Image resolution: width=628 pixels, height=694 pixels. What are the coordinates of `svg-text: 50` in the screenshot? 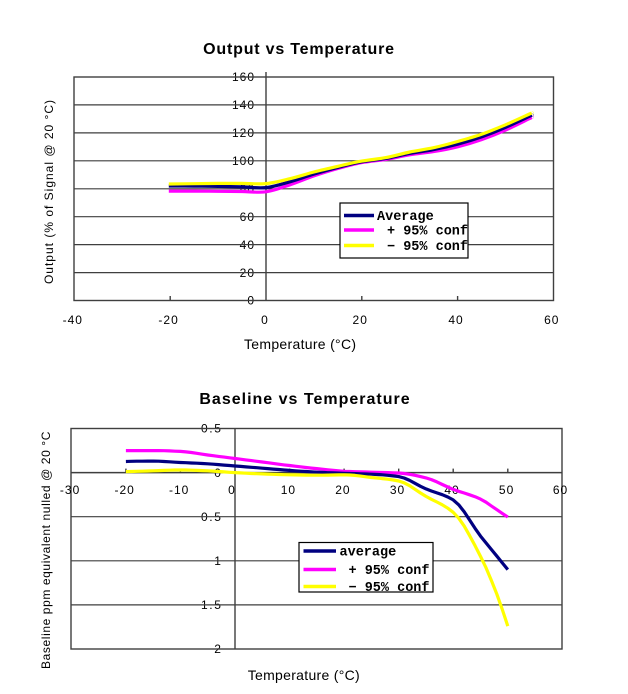 It's located at (506, 490).